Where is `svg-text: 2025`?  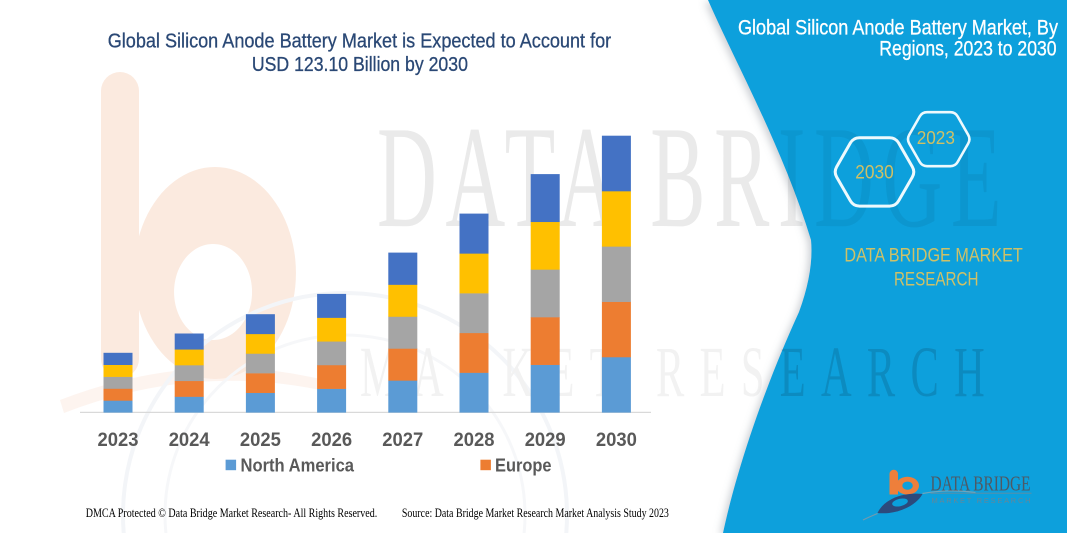 svg-text: 2025 is located at coordinates (260, 440).